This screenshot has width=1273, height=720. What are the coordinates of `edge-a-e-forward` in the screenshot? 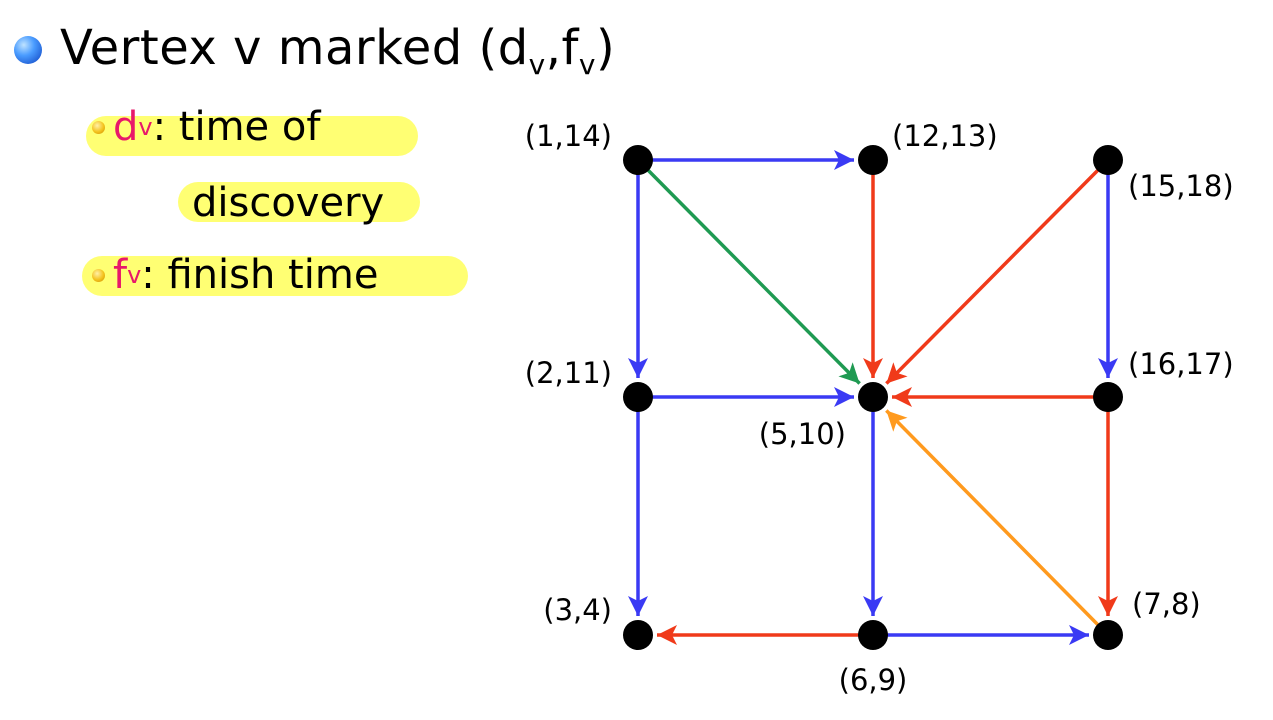 It's located at (753, 276).